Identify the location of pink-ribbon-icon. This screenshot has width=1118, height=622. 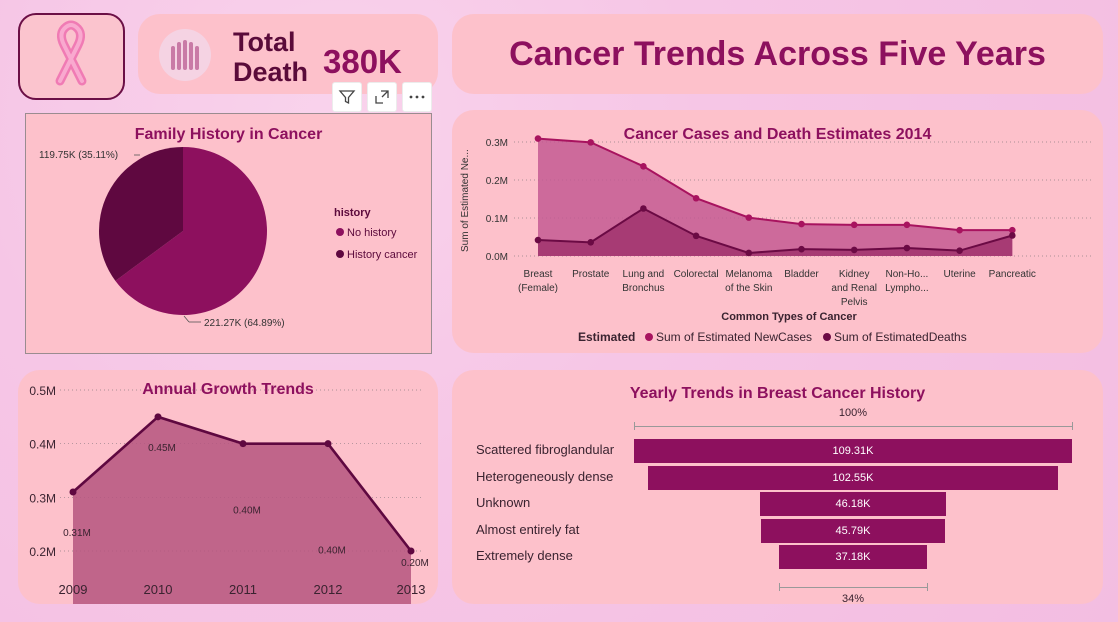
(71, 53).